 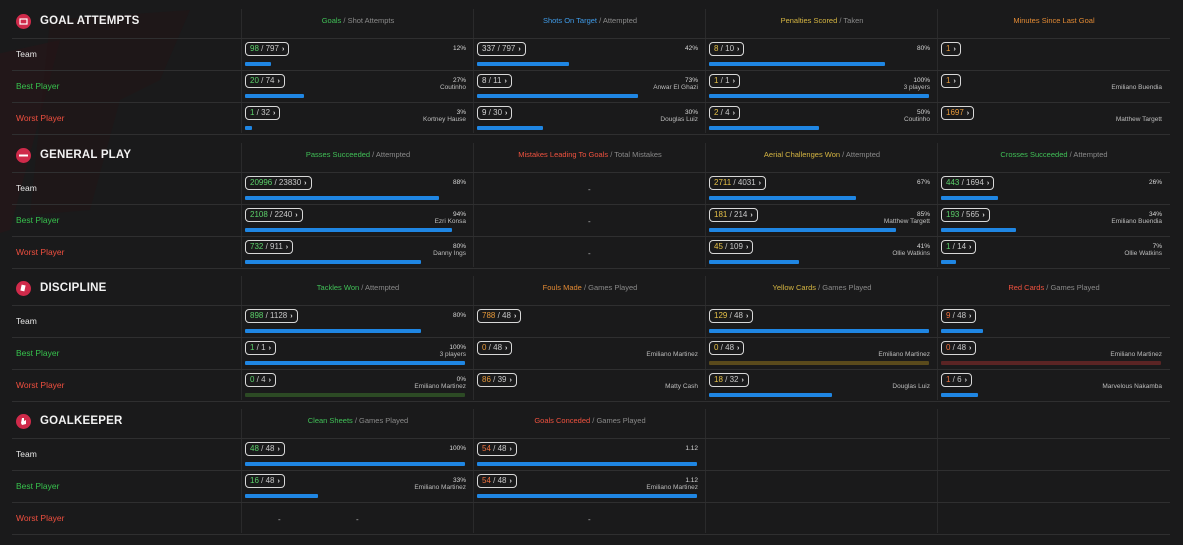 I want to click on section-title: GOALKEEPER, so click(x=81, y=421).